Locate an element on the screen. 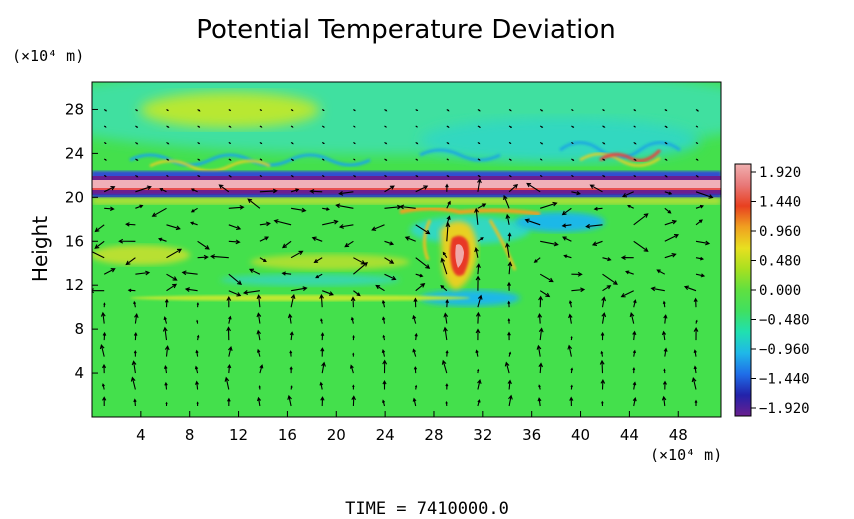 Image resolution: width=854 pixels, height=519 pixels. y-tick-label: 12 is located at coordinates (74, 285).